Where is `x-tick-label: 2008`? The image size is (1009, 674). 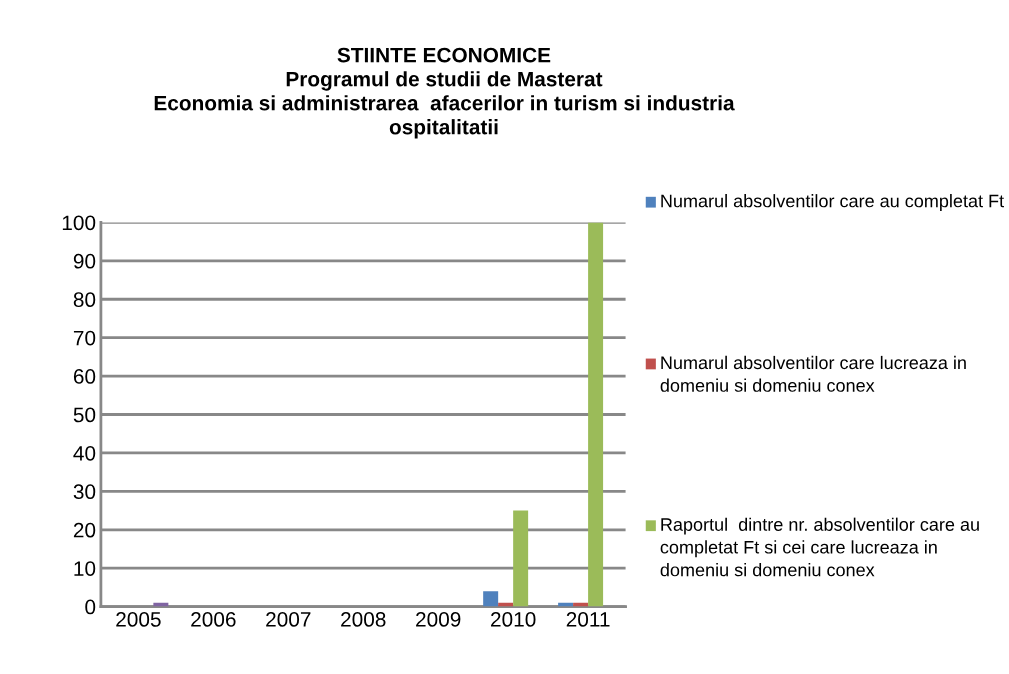 x-tick-label: 2008 is located at coordinates (363, 619).